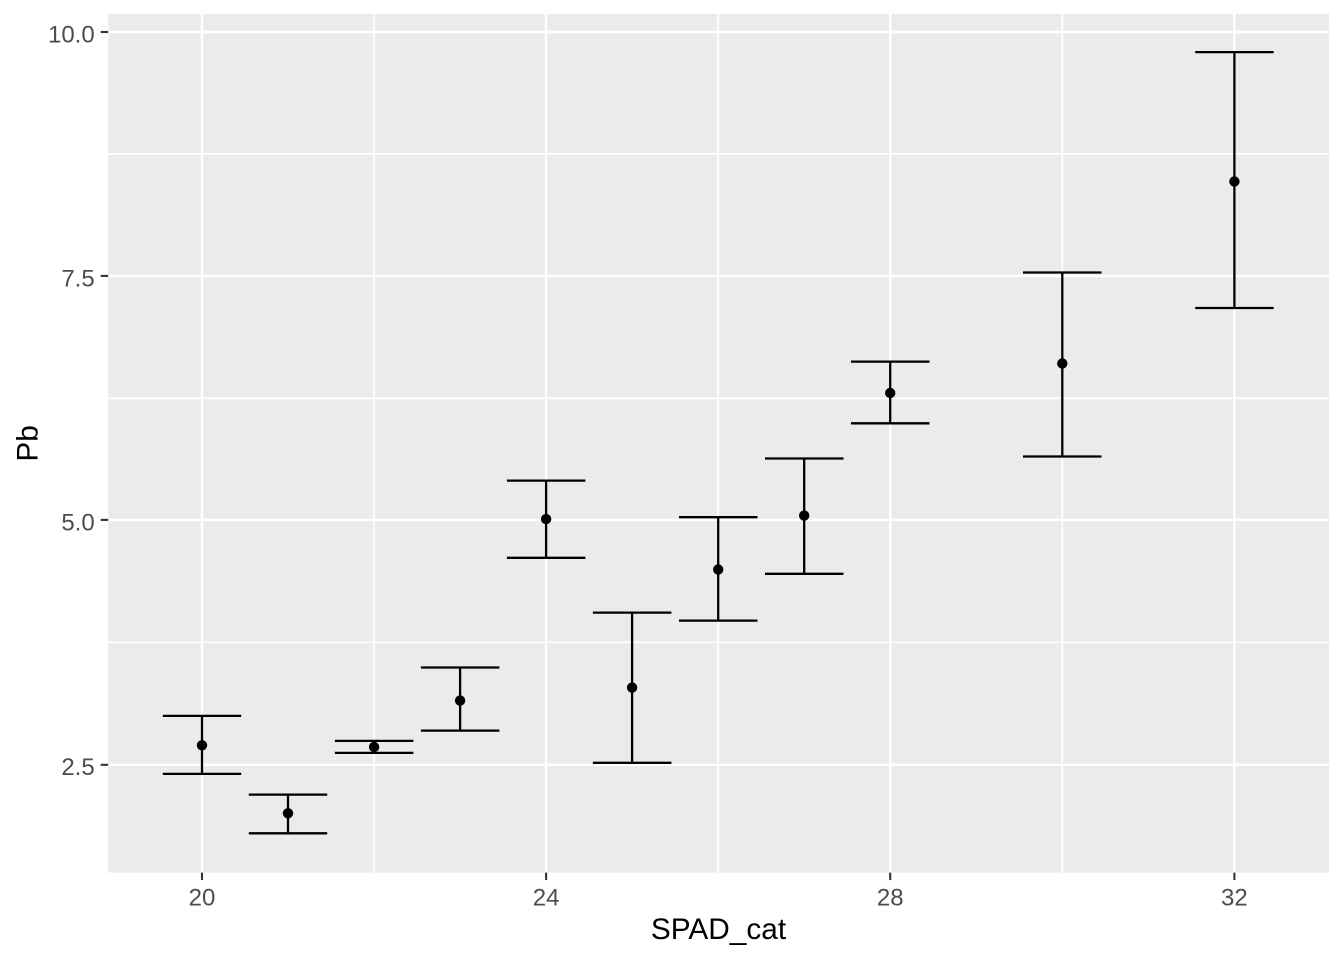 This screenshot has height=960, width=1344. I want to click on svg-text: 28, so click(890, 898).